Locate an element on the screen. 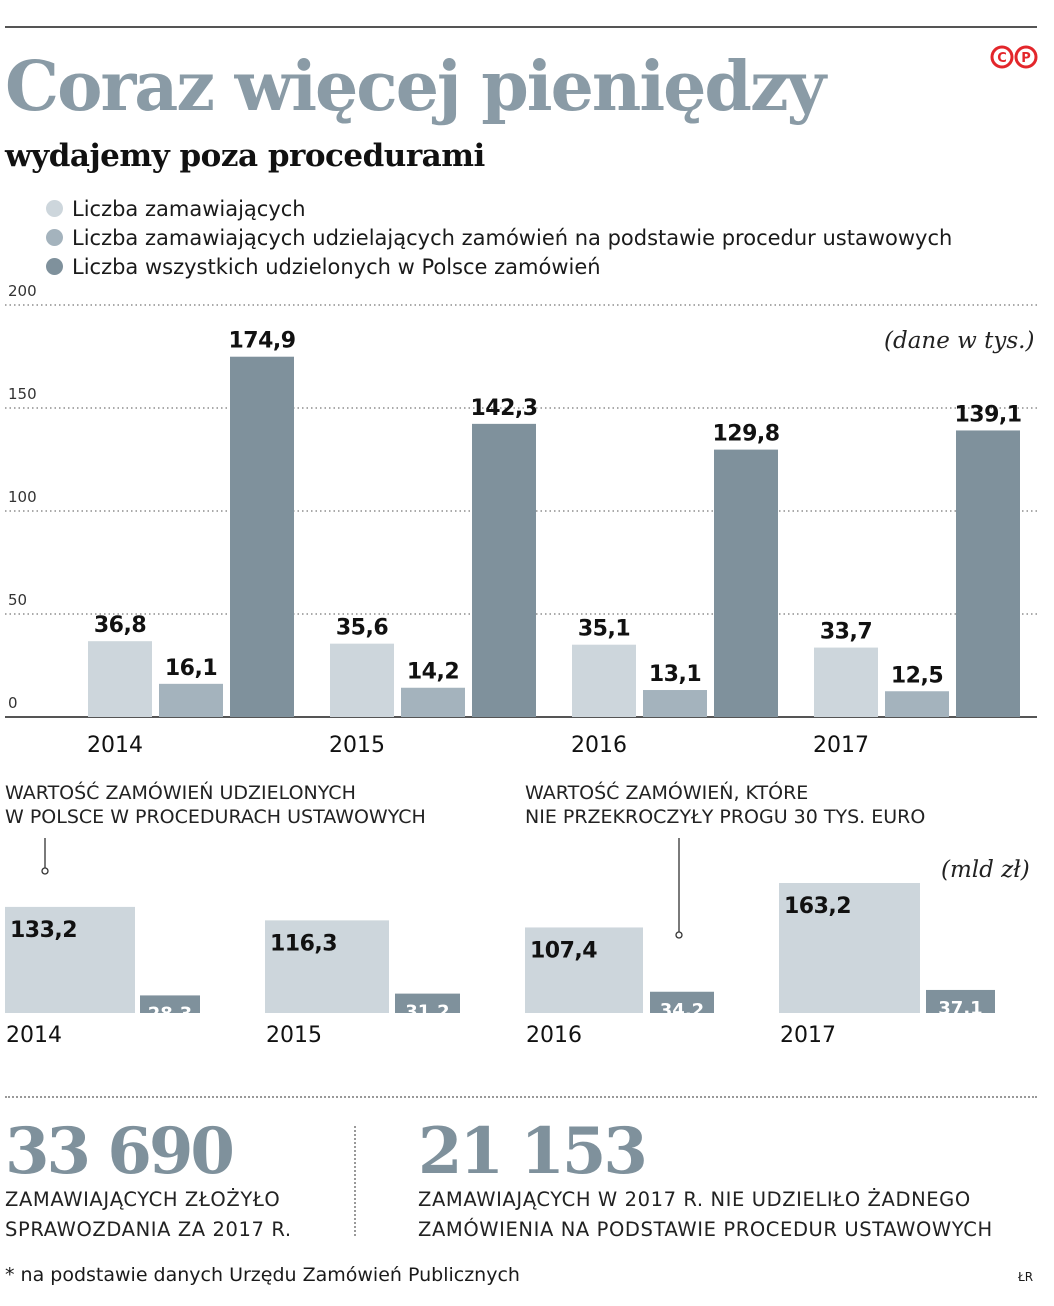  svg-text: P is located at coordinates (1026, 58).